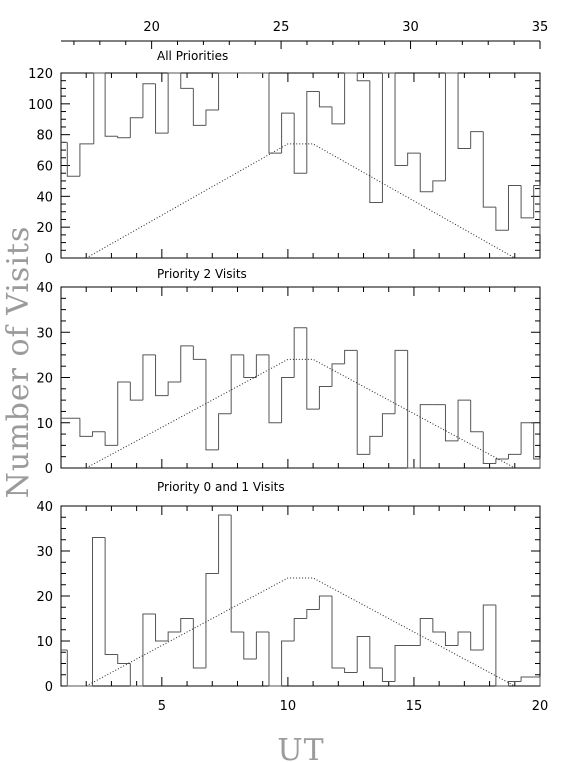  Describe the element at coordinates (44, 197) in the screenshot. I see `y-axis-tick-label: 40` at that location.